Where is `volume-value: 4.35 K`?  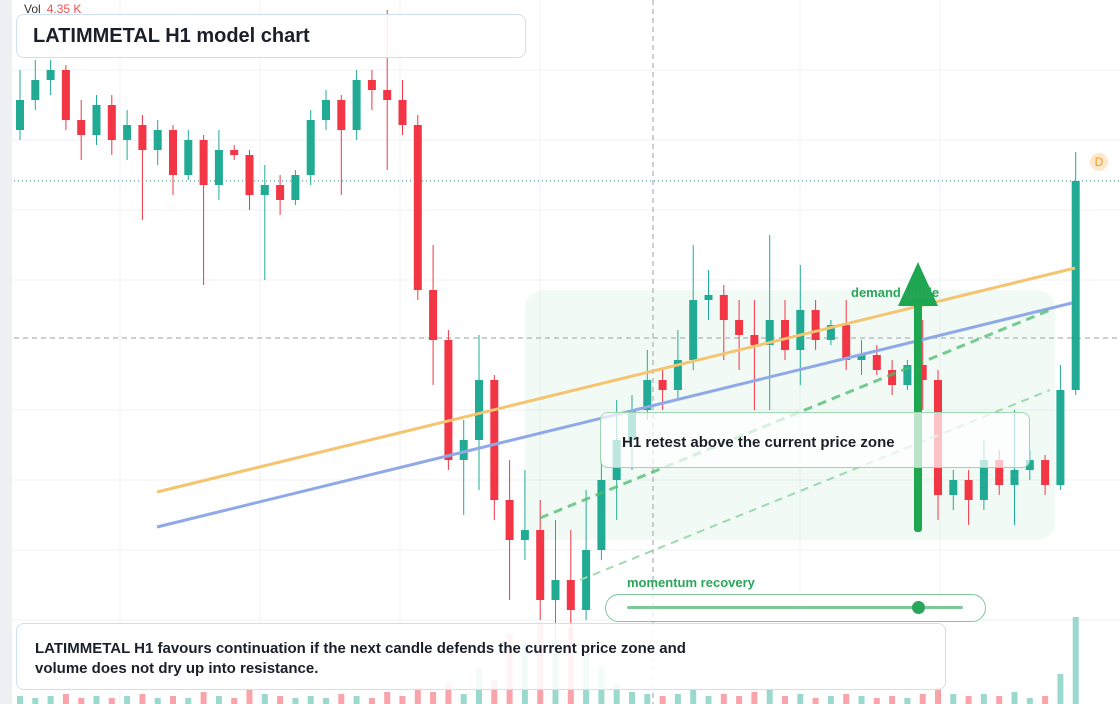 volume-value: 4.35 K is located at coordinates (64, 9).